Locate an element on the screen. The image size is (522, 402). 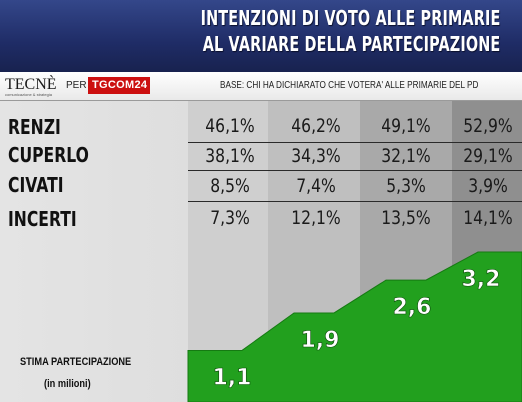
tgcom-logo: TGCOM24 is located at coordinates (119, 85).